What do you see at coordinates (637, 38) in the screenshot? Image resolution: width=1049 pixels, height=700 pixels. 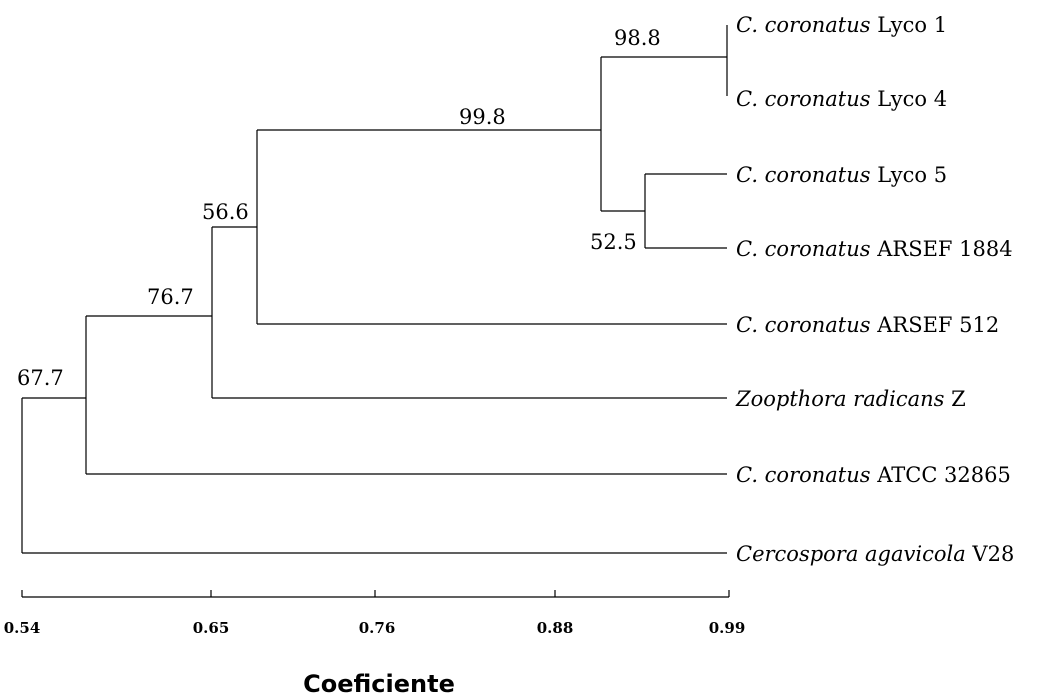 I see `node-value: 98.8` at bounding box center [637, 38].